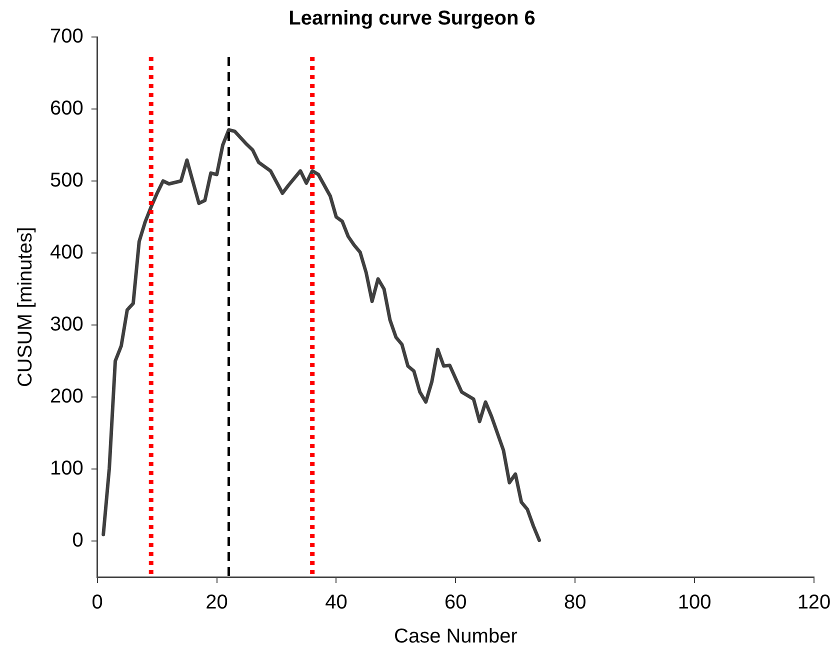 The width and height of the screenshot is (839, 653). I want to click on x-axis-title: Case Number, so click(456, 637).